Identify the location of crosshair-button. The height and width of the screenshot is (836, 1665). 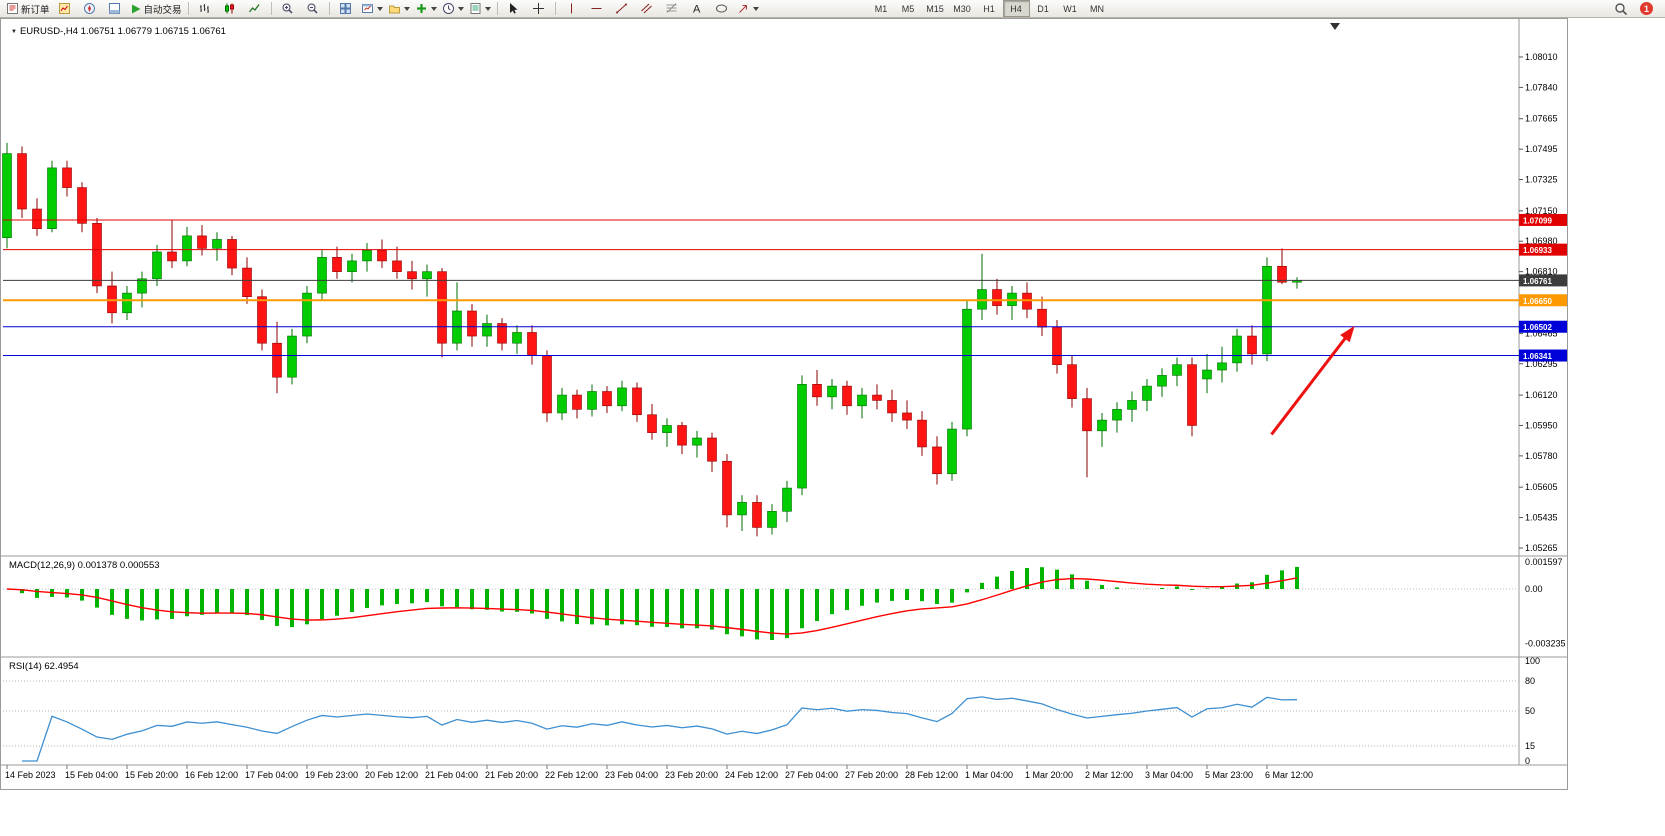
(539, 9).